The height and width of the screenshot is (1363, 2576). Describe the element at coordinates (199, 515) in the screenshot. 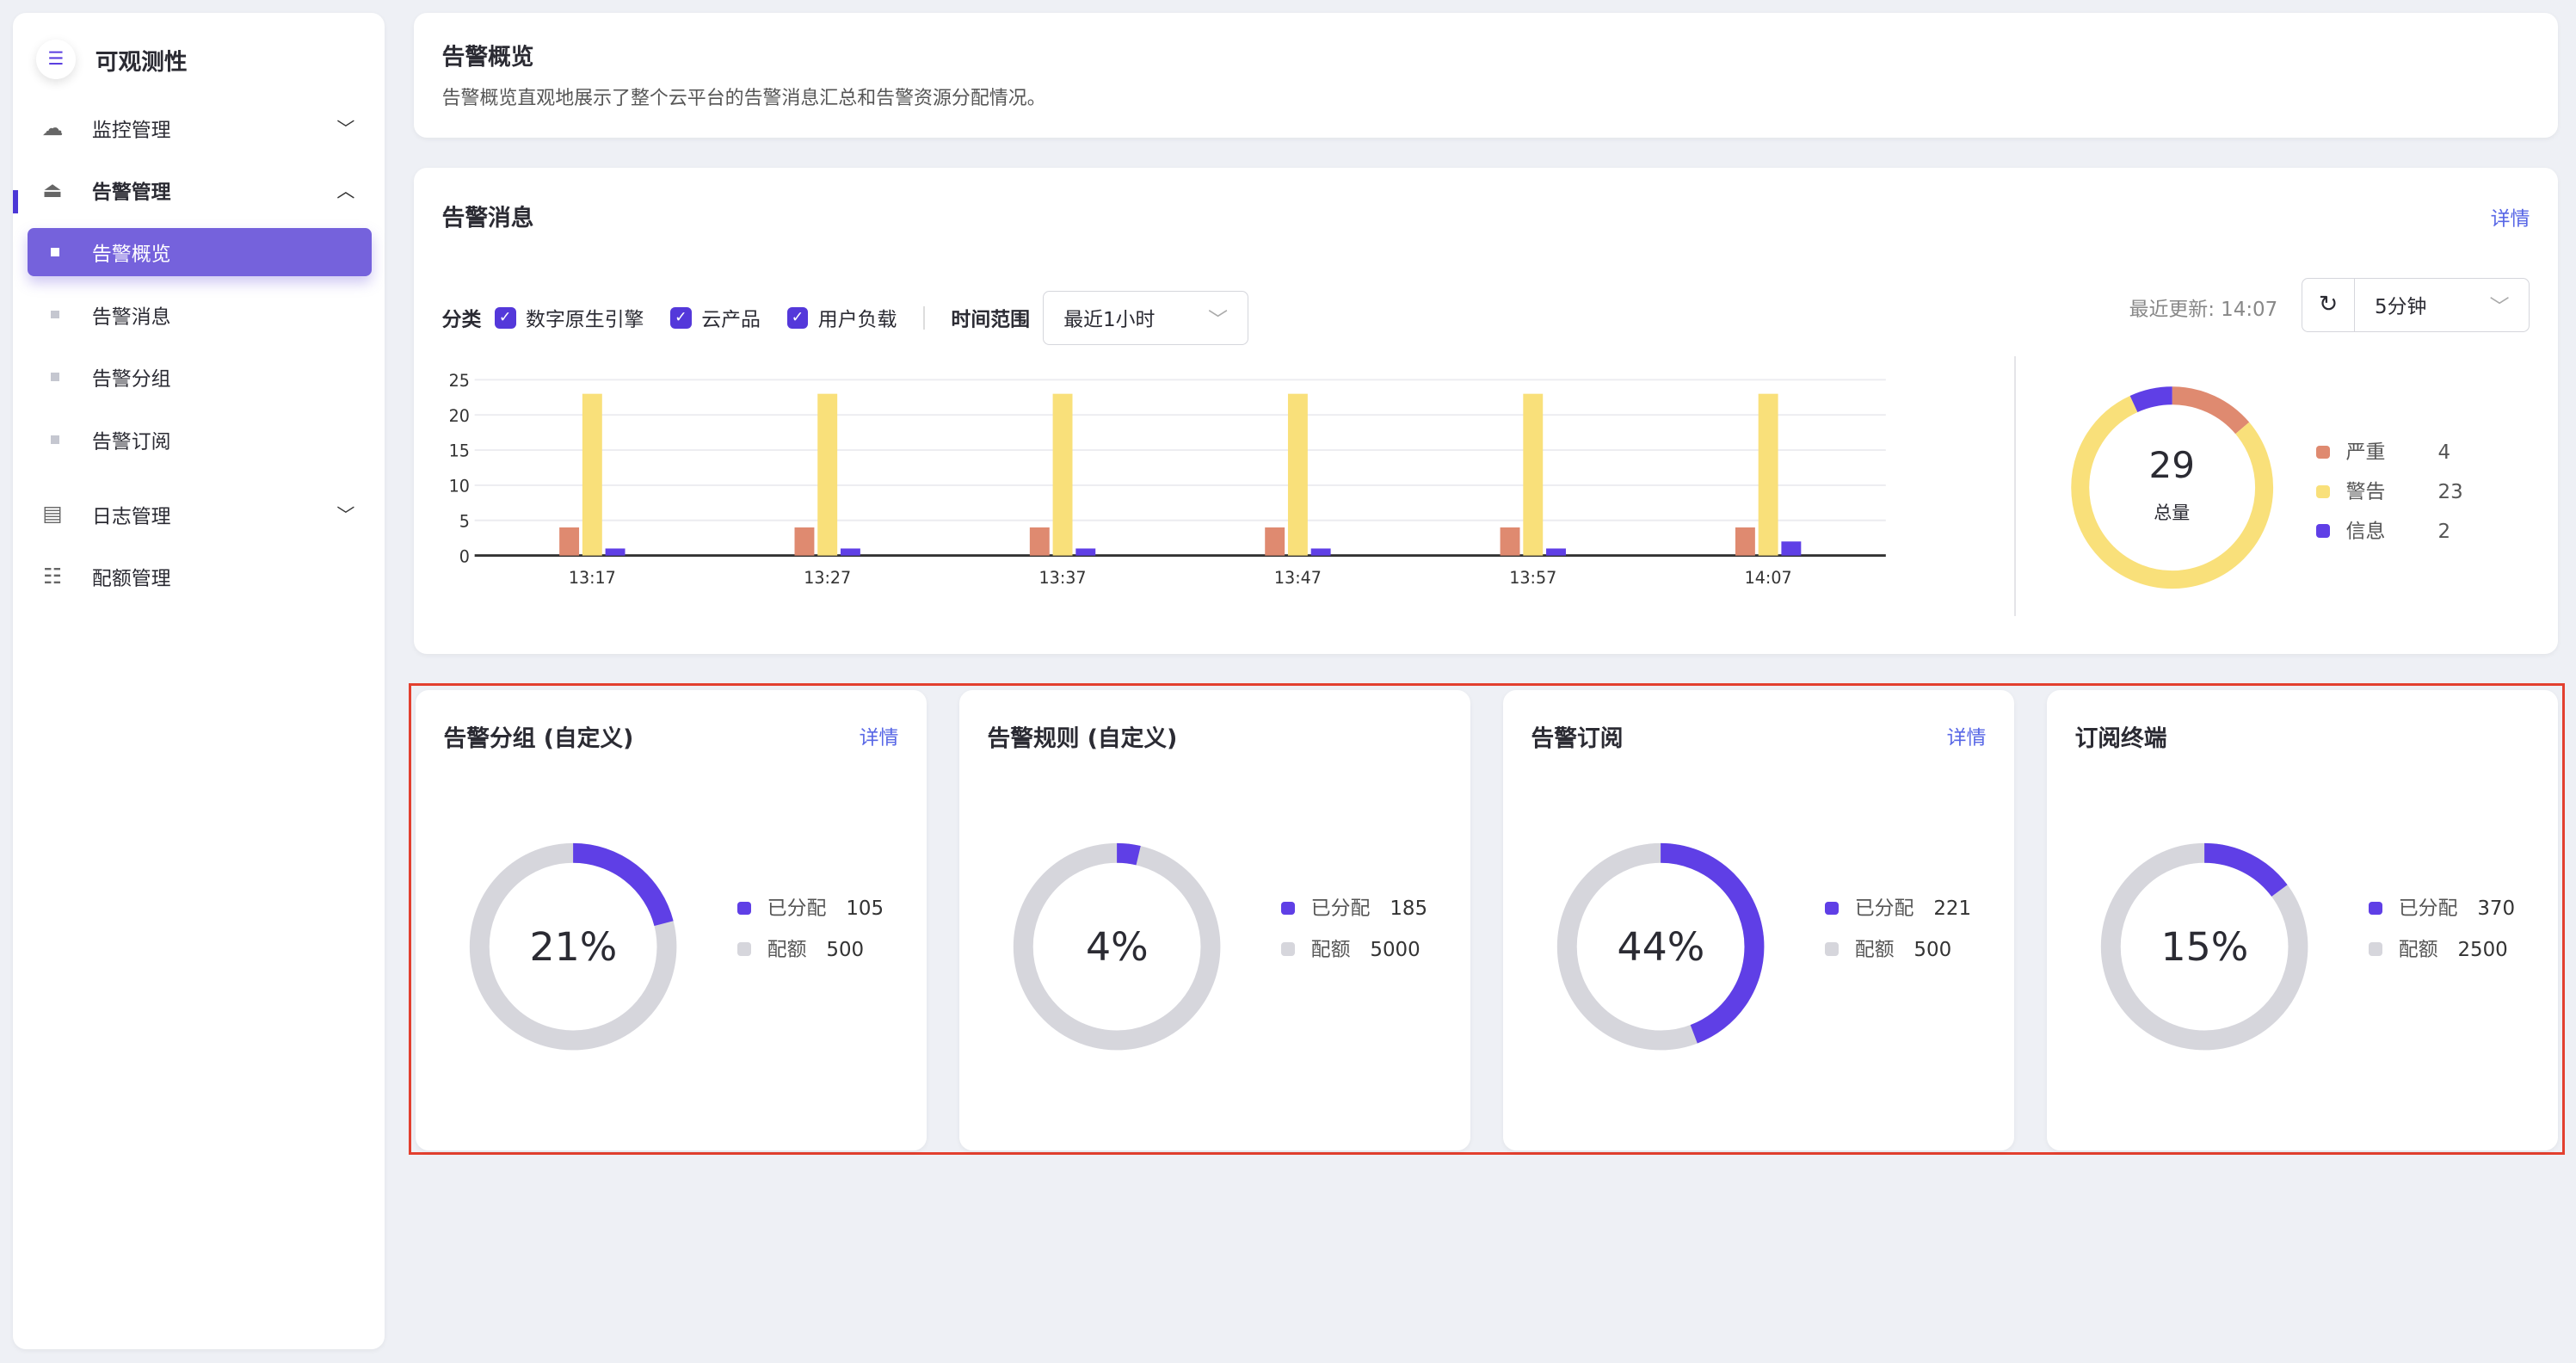

I see `sidebar-item-logs: ▤ 日志管理 ﹀` at that location.